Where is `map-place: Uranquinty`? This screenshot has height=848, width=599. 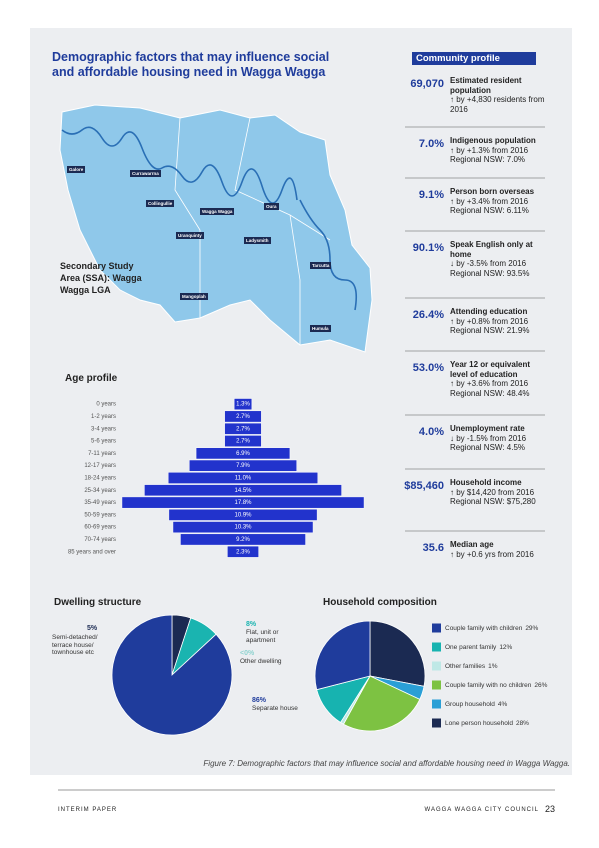 map-place: Uranquinty is located at coordinates (190, 235).